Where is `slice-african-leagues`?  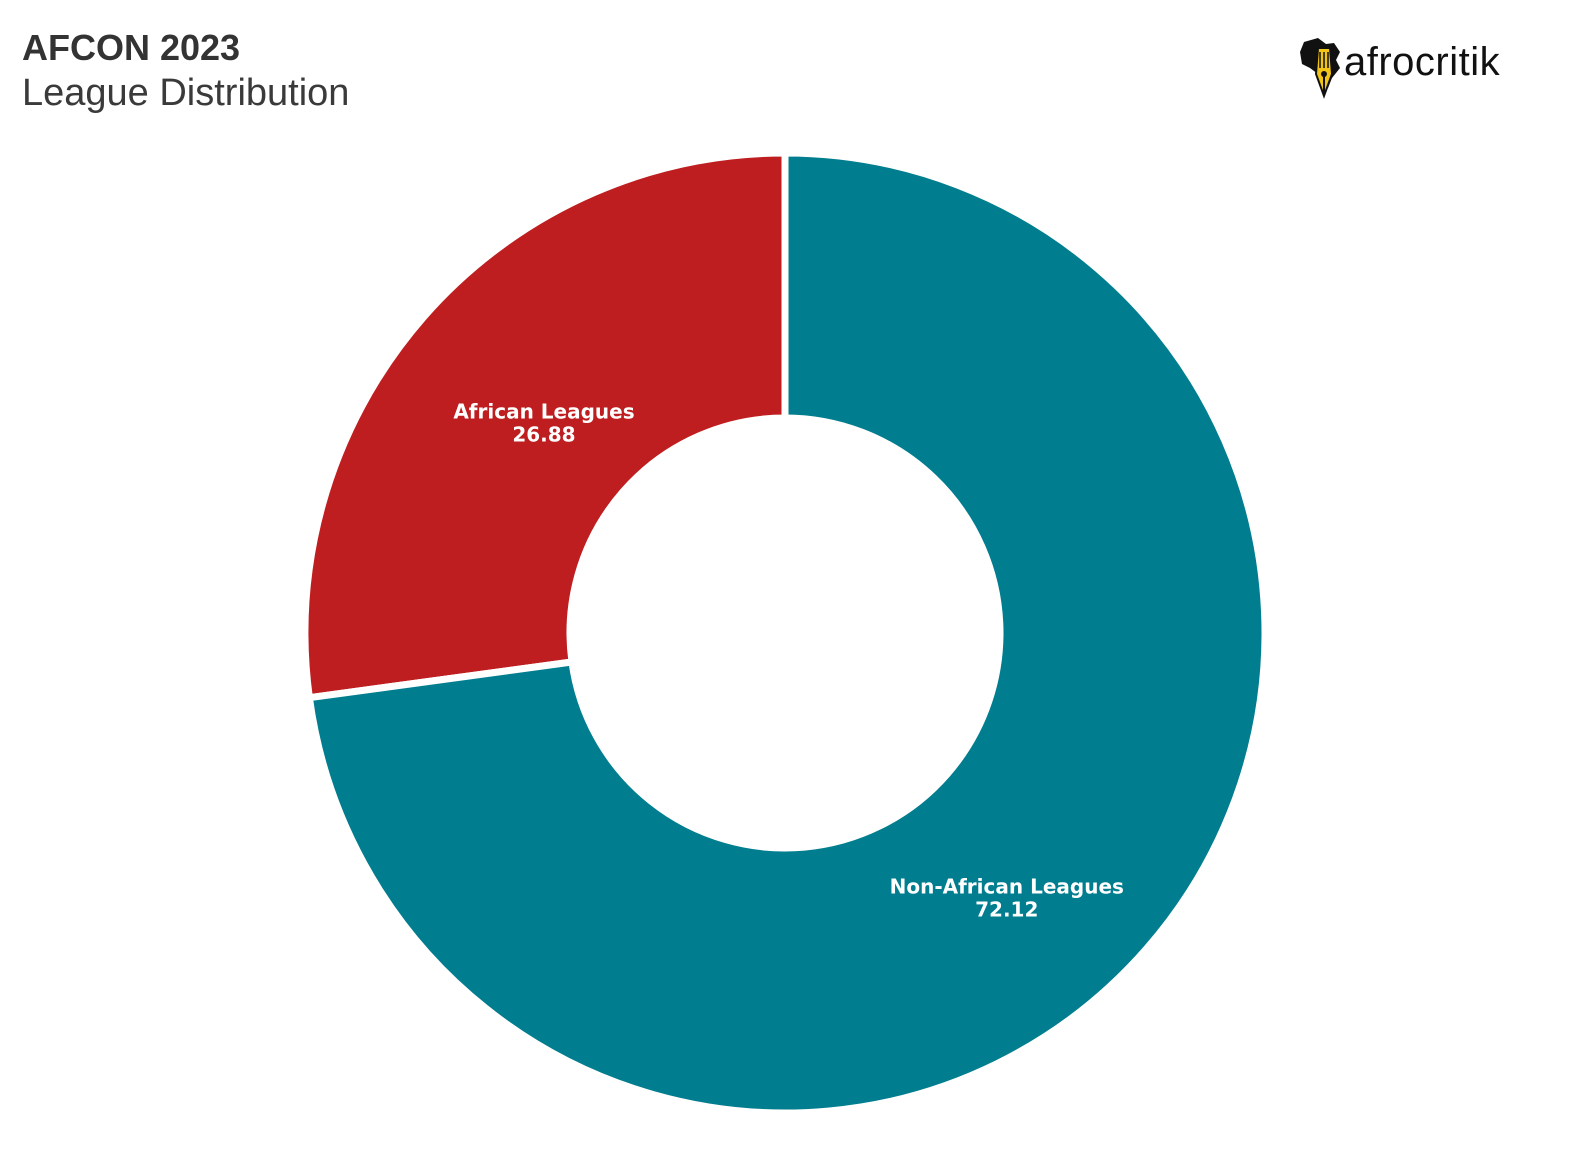 slice-african-leagues is located at coordinates (545, 425).